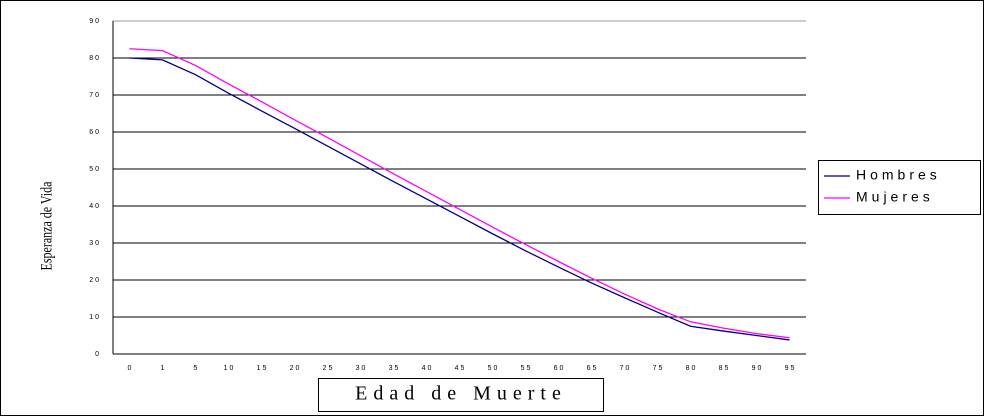 The width and height of the screenshot is (985, 417). Describe the element at coordinates (461, 368) in the screenshot. I see `x-tick-label: 45` at that location.